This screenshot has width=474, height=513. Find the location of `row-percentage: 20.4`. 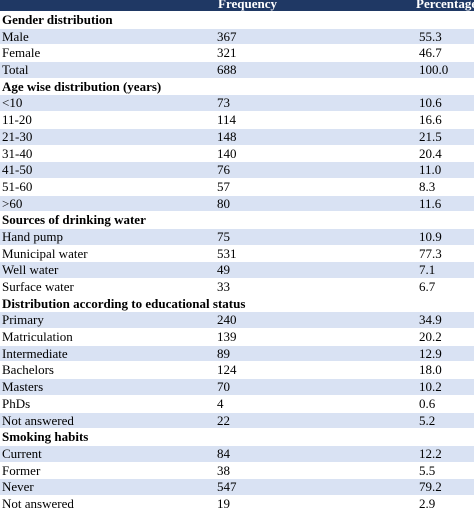

row-percentage: 20.4 is located at coordinates (430, 153).